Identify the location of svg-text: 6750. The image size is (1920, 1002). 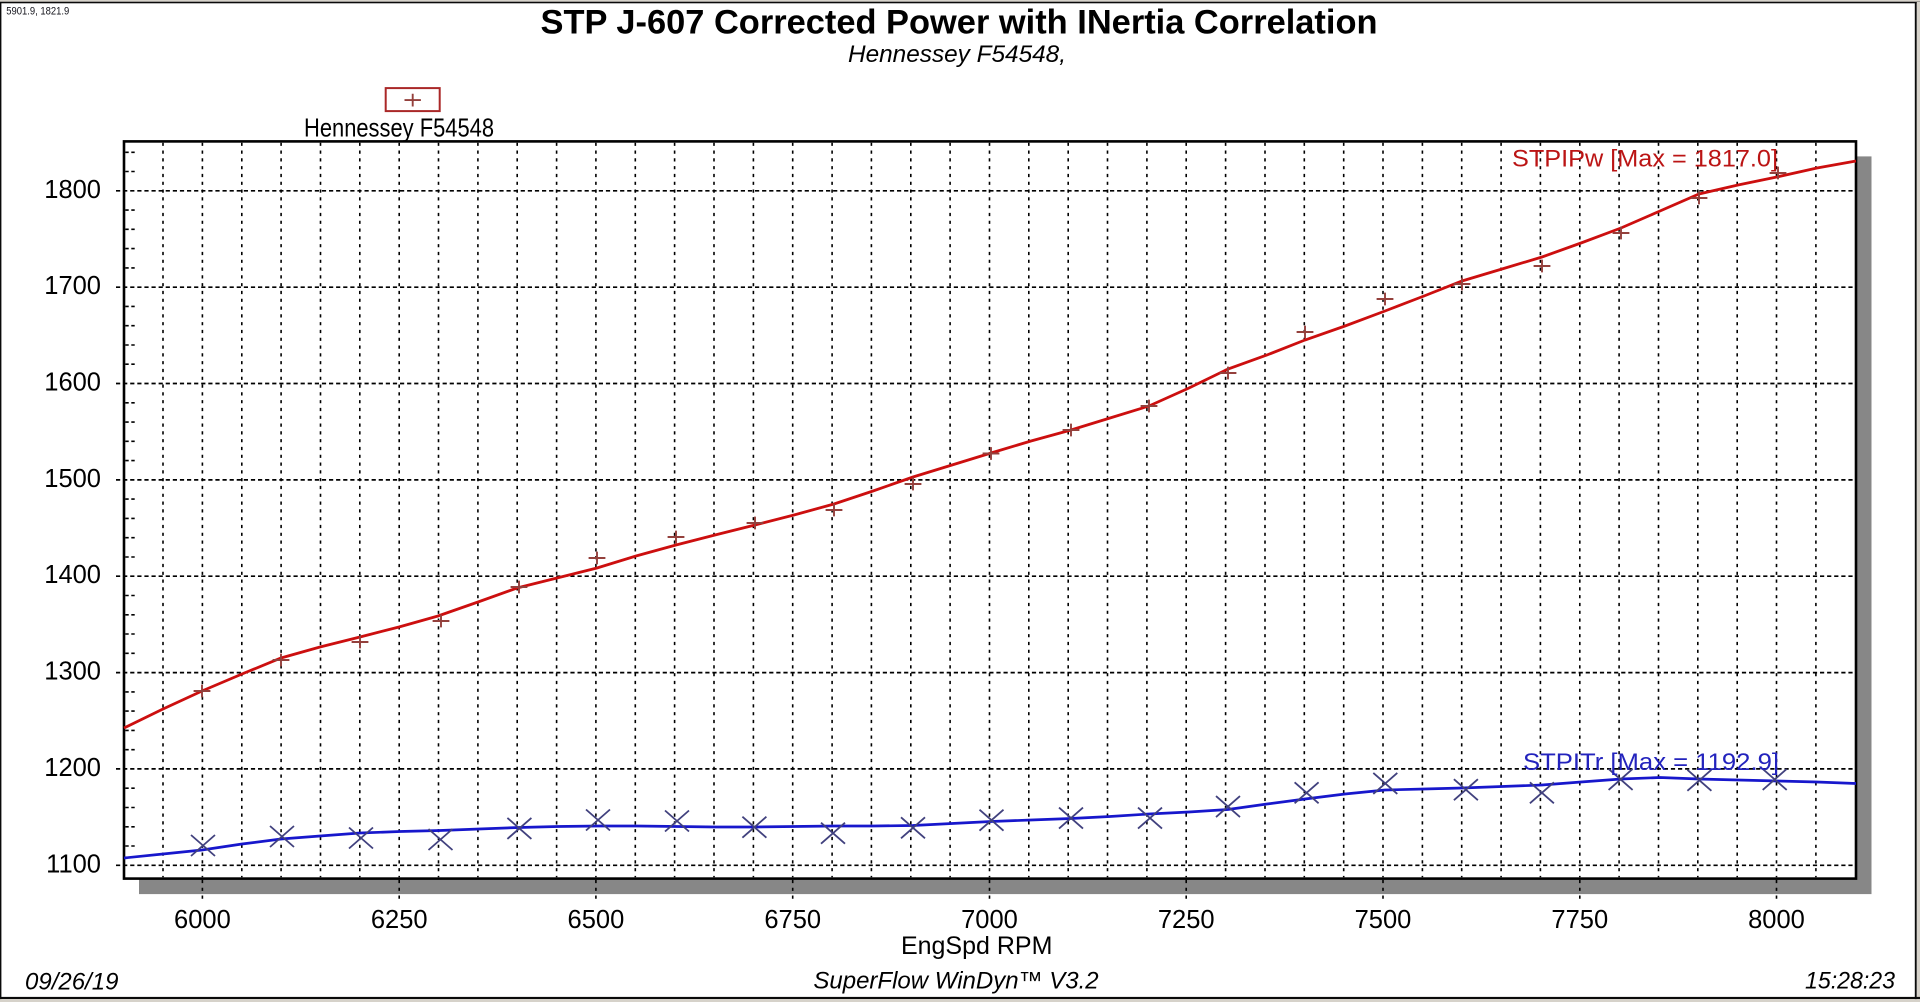
(792, 920).